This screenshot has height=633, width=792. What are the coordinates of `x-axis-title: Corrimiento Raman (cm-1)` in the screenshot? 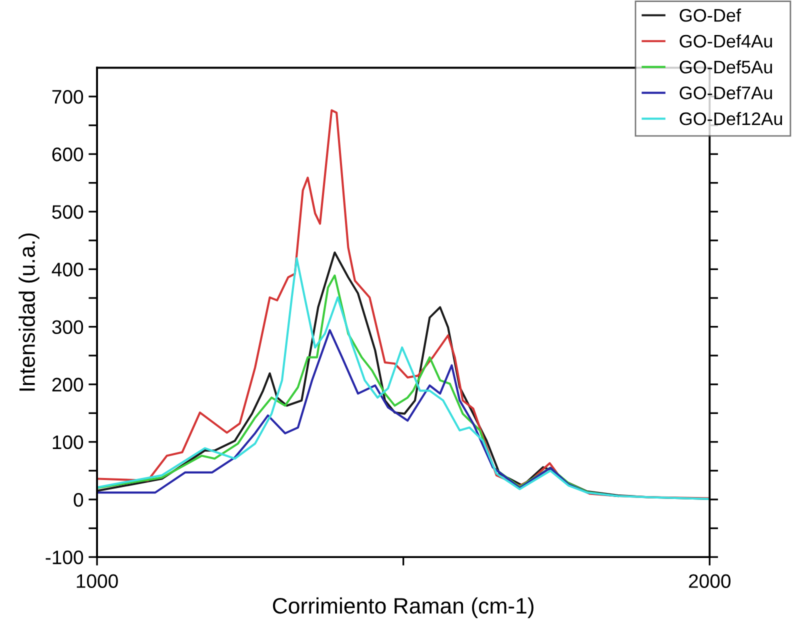 It's located at (403, 607).